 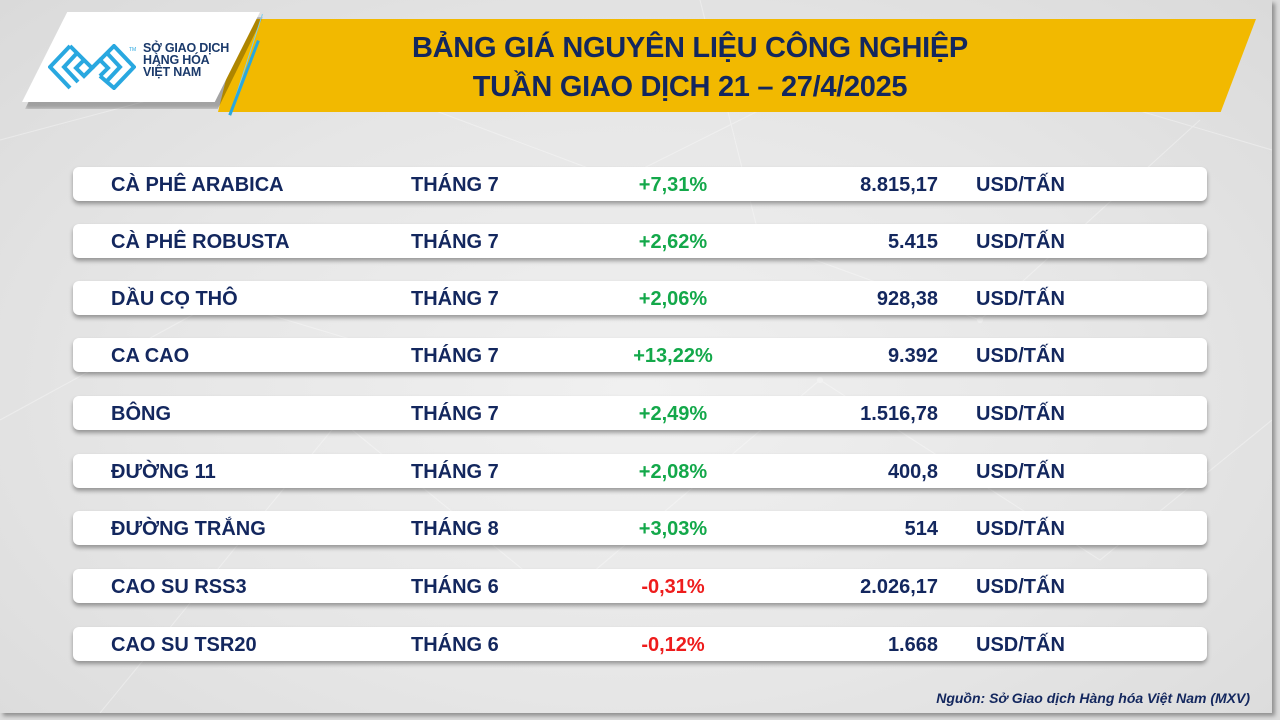 I want to click on mxv-logo-icon, so click(x=92, y=67).